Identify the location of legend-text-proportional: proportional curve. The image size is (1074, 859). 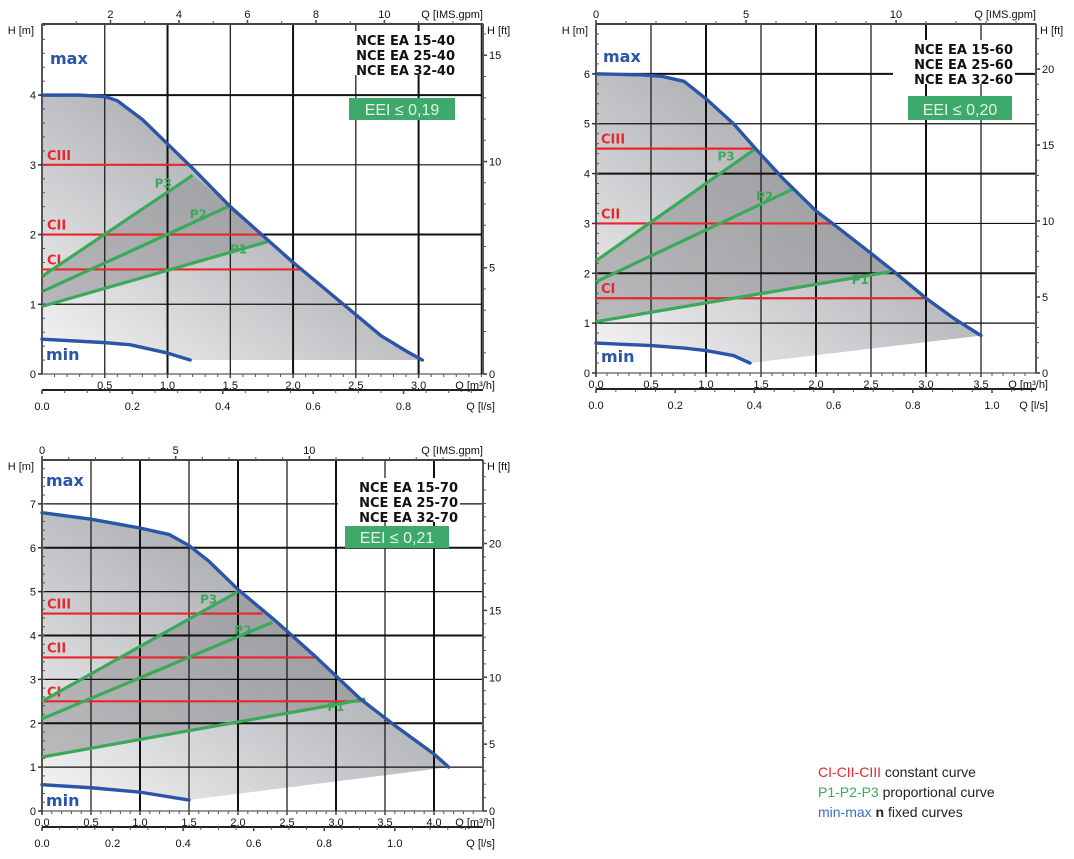
(936, 792).